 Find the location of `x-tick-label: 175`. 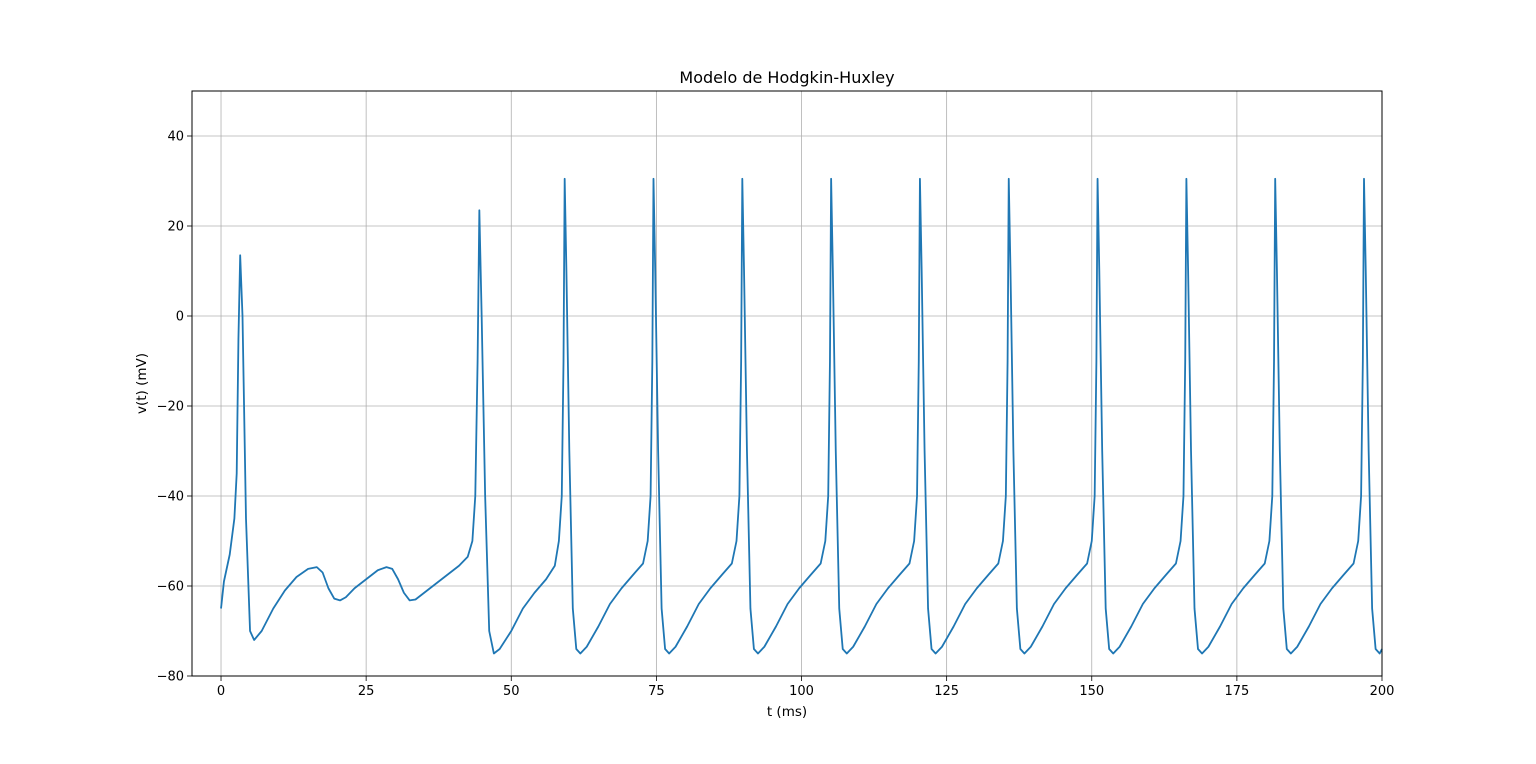

x-tick-label: 175 is located at coordinates (1236, 691).